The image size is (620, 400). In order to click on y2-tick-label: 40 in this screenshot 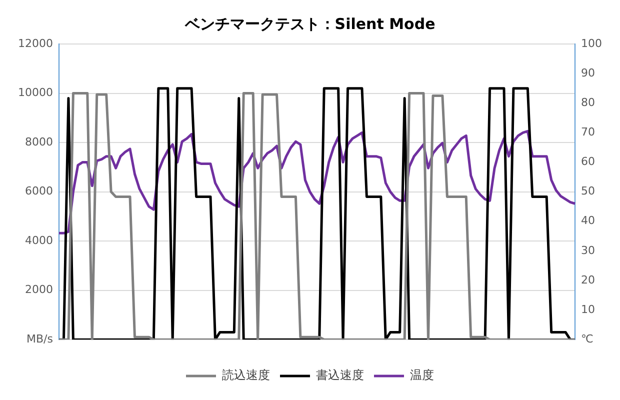, I will do `click(588, 221)`.